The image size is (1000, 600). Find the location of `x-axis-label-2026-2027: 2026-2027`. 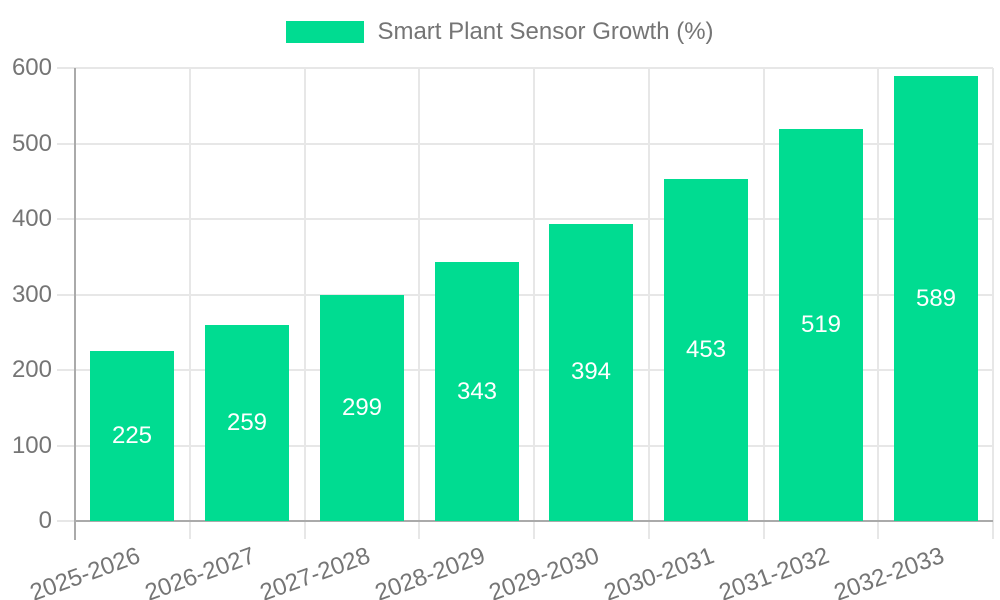

x-axis-label-2026-2027: 2026-2027 is located at coordinates (200, 571).